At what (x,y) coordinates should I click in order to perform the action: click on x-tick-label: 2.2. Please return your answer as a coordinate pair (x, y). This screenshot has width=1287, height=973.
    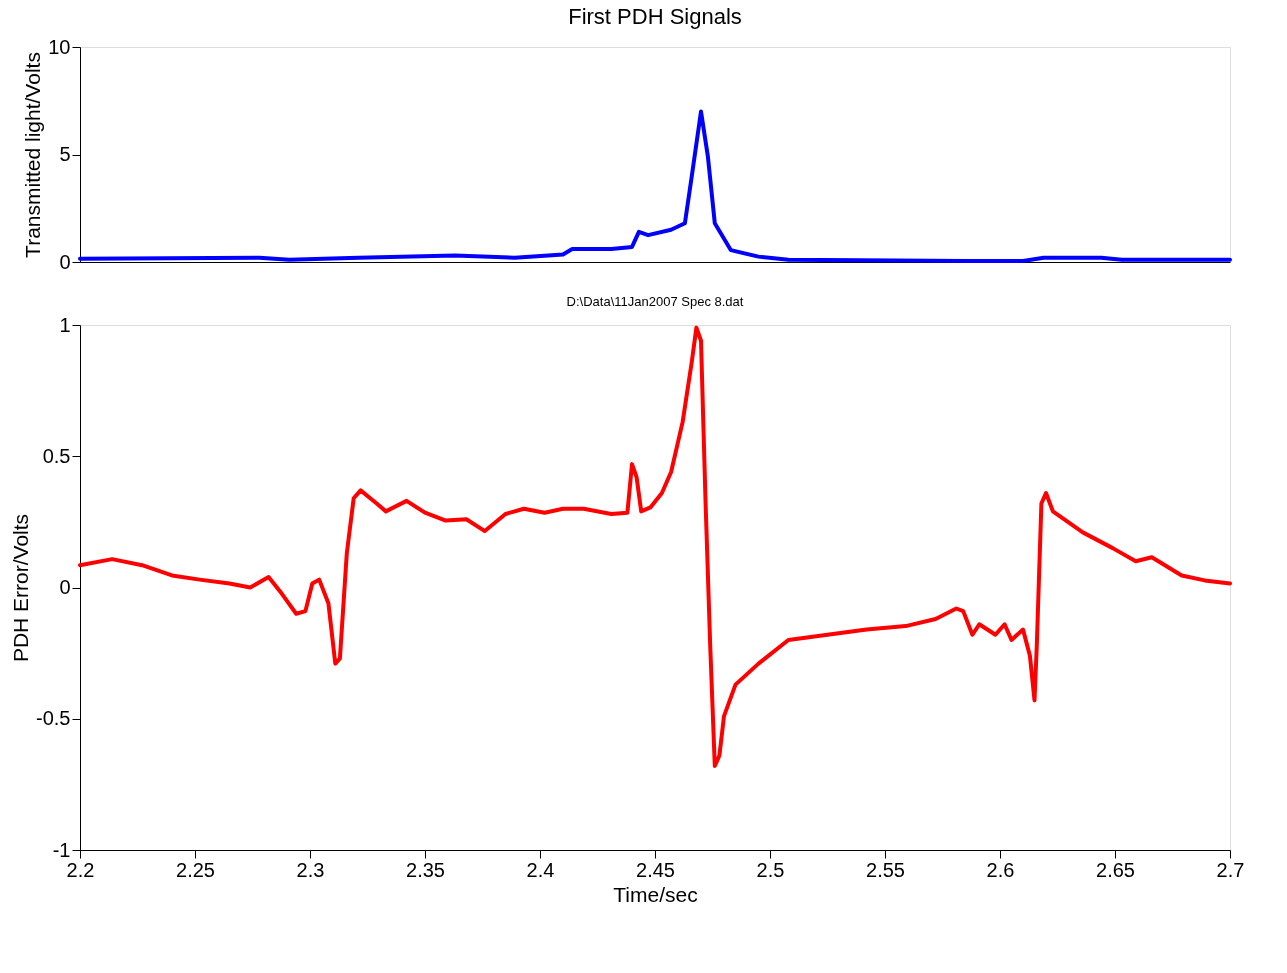
    Looking at the image, I should click on (80, 869).